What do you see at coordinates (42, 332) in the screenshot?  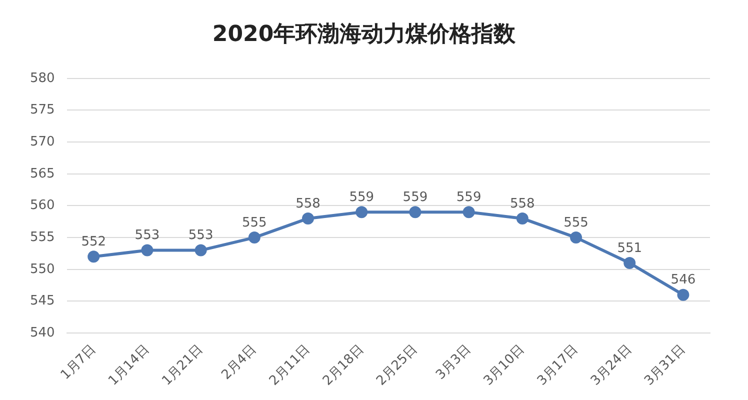 I see `y-tick-label: 540` at bounding box center [42, 332].